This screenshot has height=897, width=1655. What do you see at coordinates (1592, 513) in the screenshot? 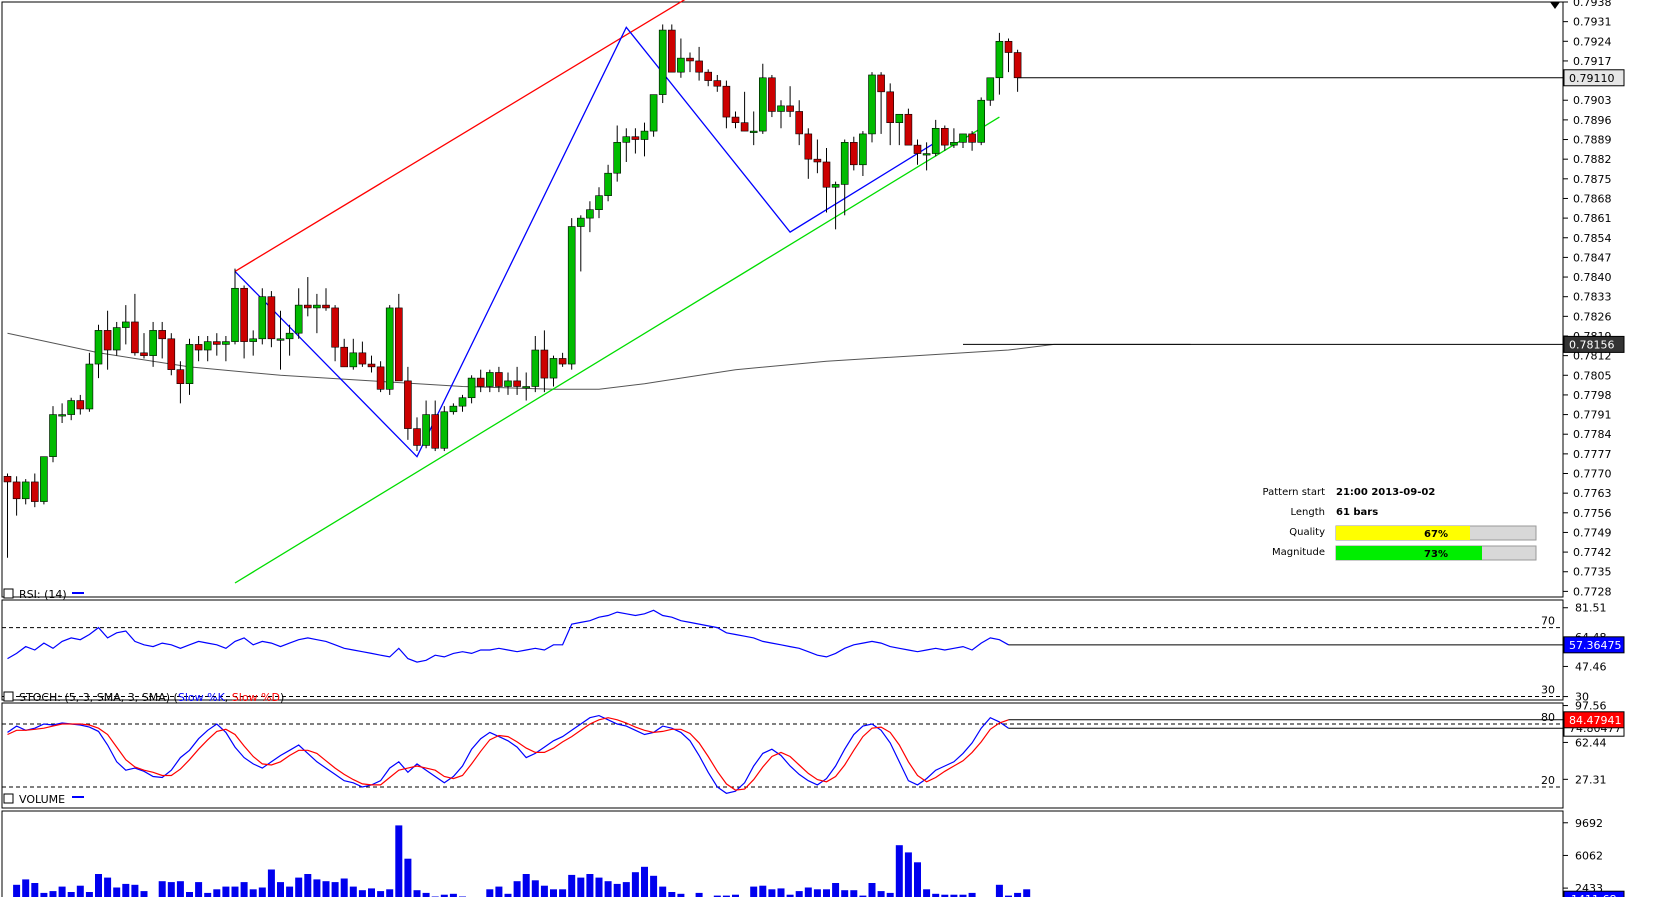
I see `price-tick-label: 0.7756` at bounding box center [1592, 513].